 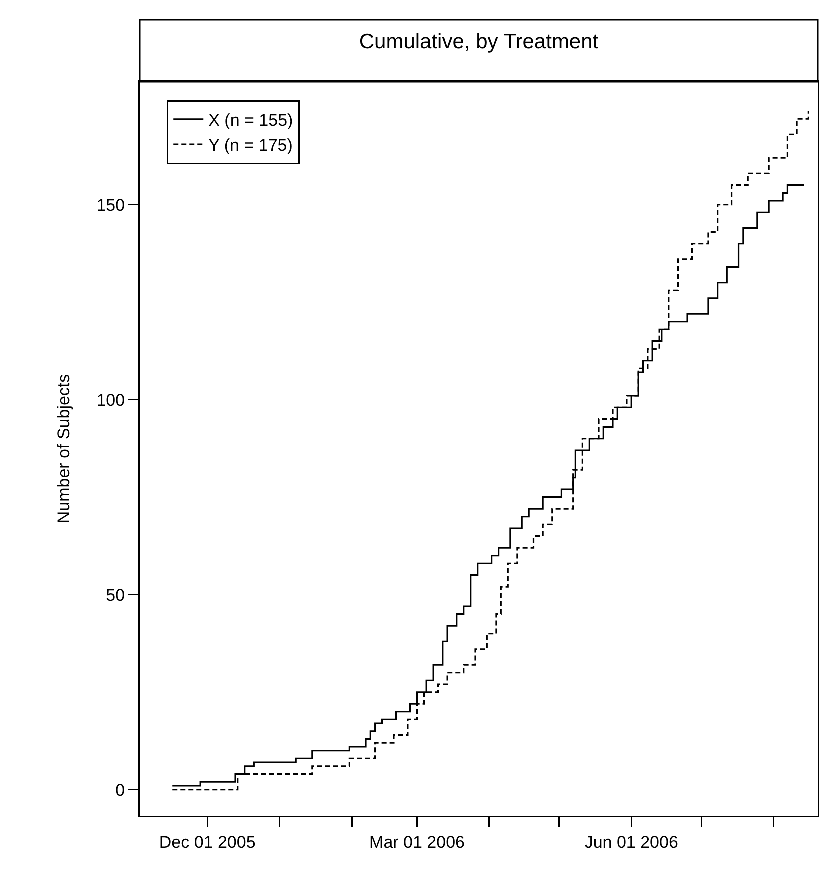 What do you see at coordinates (64, 449) in the screenshot?
I see `y-axis-title: Number of Subjects` at bounding box center [64, 449].